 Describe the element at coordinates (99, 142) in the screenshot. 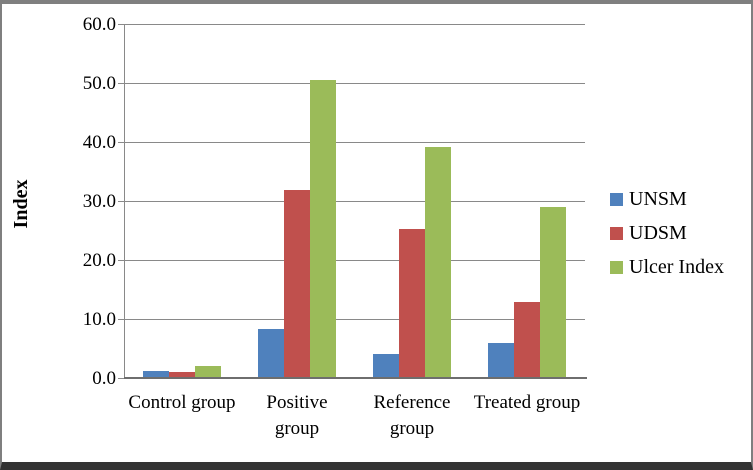

I see `y-tick-label: 40.0` at that location.